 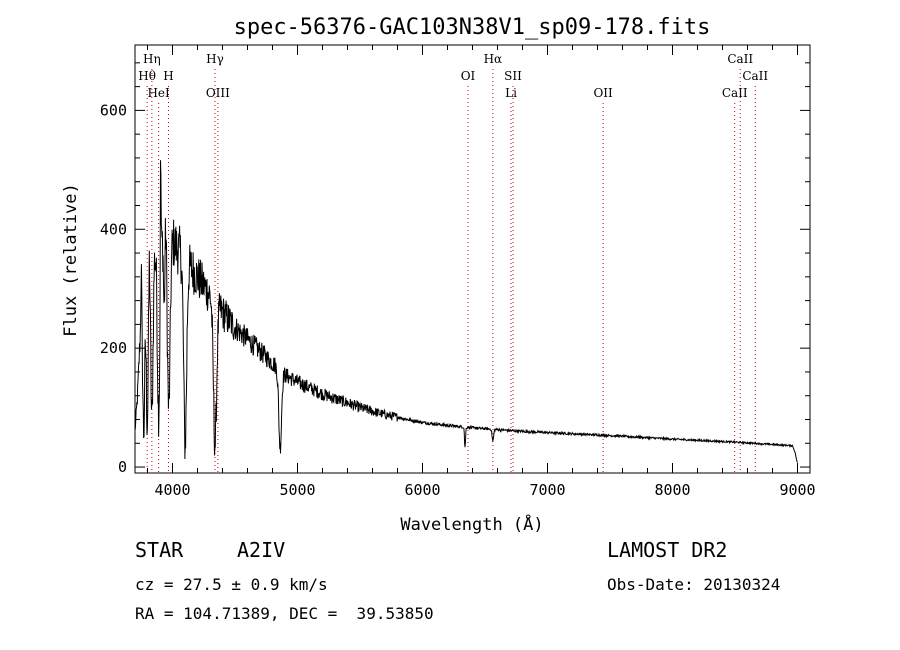 I want to click on x-tick-label: 4000, so click(x=172, y=490).